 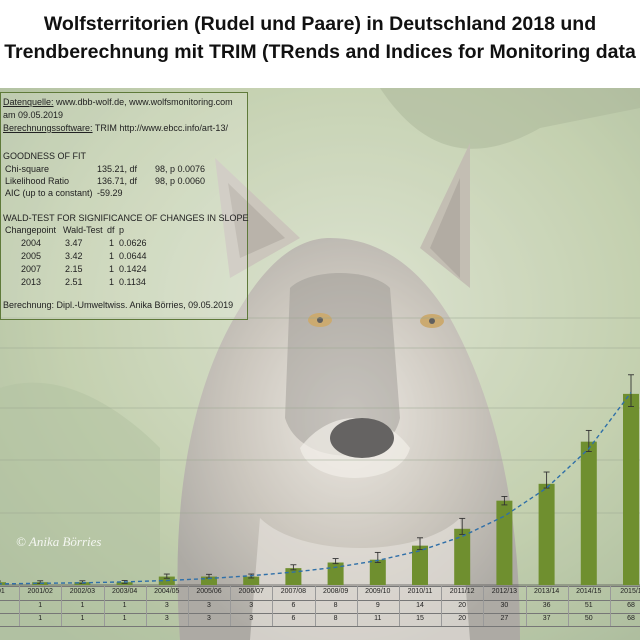 What do you see at coordinates (64, 193) in the screenshot?
I see `gof-row: AIC (up to a constant) -59.29` at bounding box center [64, 193].